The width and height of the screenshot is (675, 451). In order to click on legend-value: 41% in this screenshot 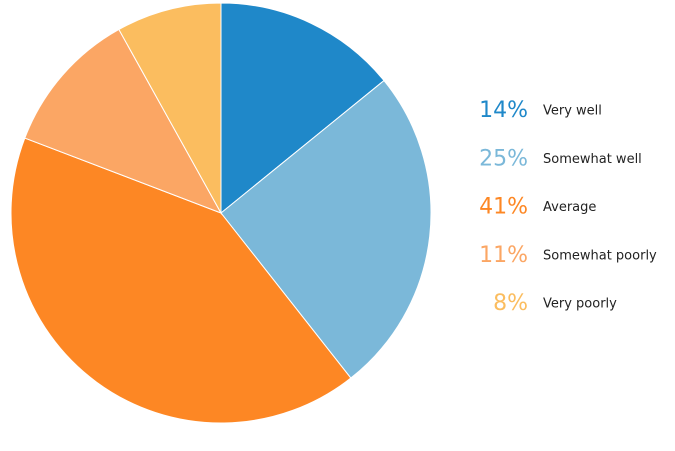, I will do `click(503, 207)`.